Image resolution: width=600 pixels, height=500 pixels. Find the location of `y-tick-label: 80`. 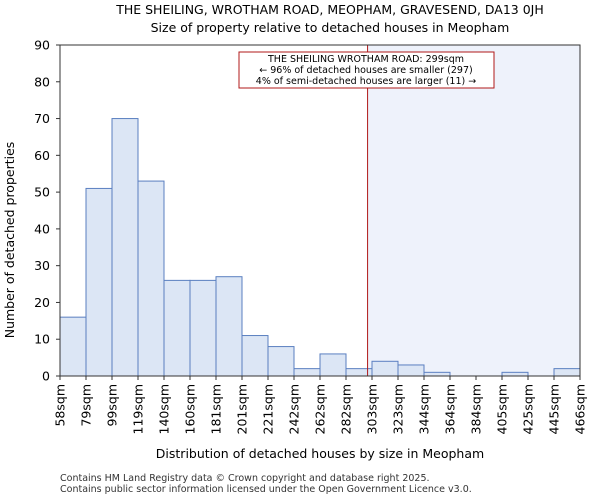

y-tick-label: 80 is located at coordinates (42, 81).